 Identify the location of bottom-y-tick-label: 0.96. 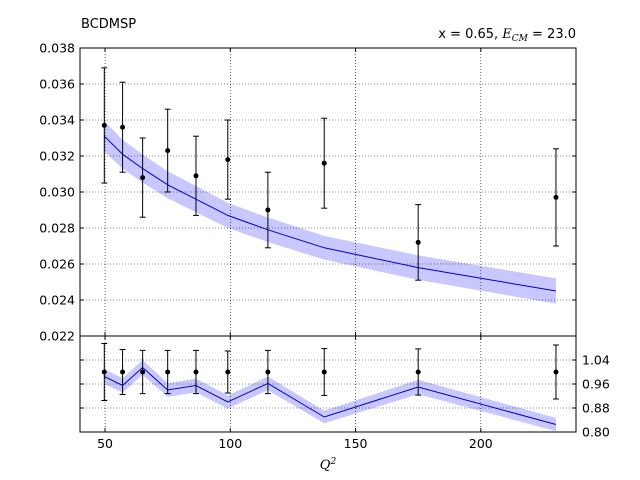
(596, 384).